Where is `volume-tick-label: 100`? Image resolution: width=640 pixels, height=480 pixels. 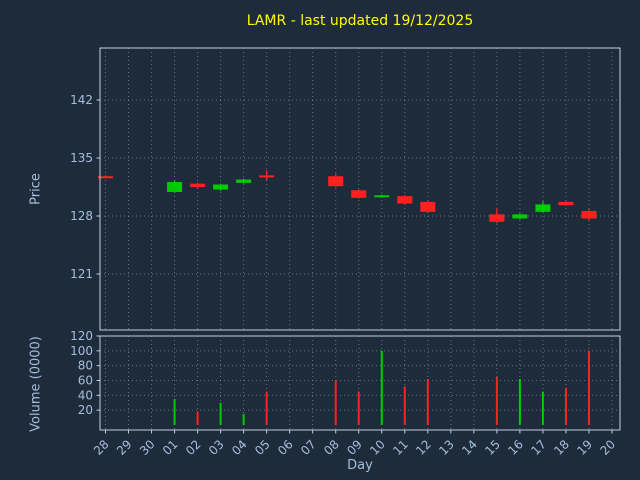 volume-tick-label: 100 is located at coordinates (81, 351).